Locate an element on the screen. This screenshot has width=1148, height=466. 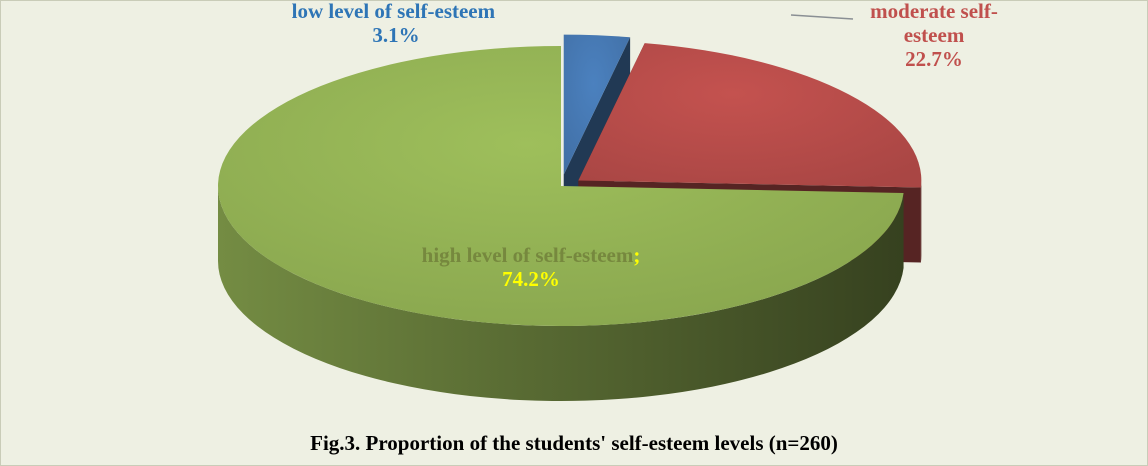
slice-label: moderate self-esteem 22.7% is located at coordinates (934, 35).